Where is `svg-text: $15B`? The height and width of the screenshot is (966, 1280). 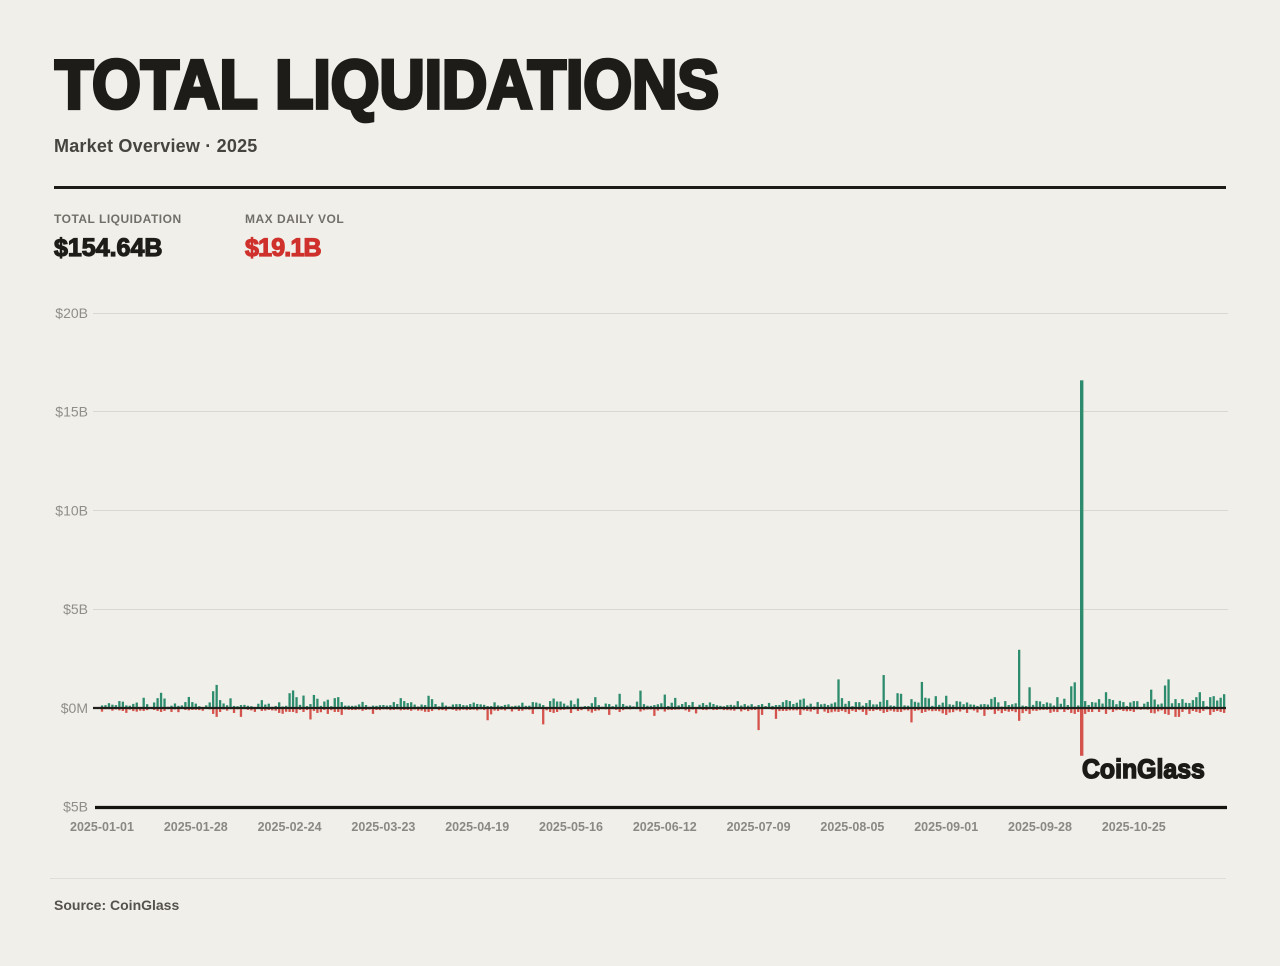 svg-text: $15B is located at coordinates (71, 412).